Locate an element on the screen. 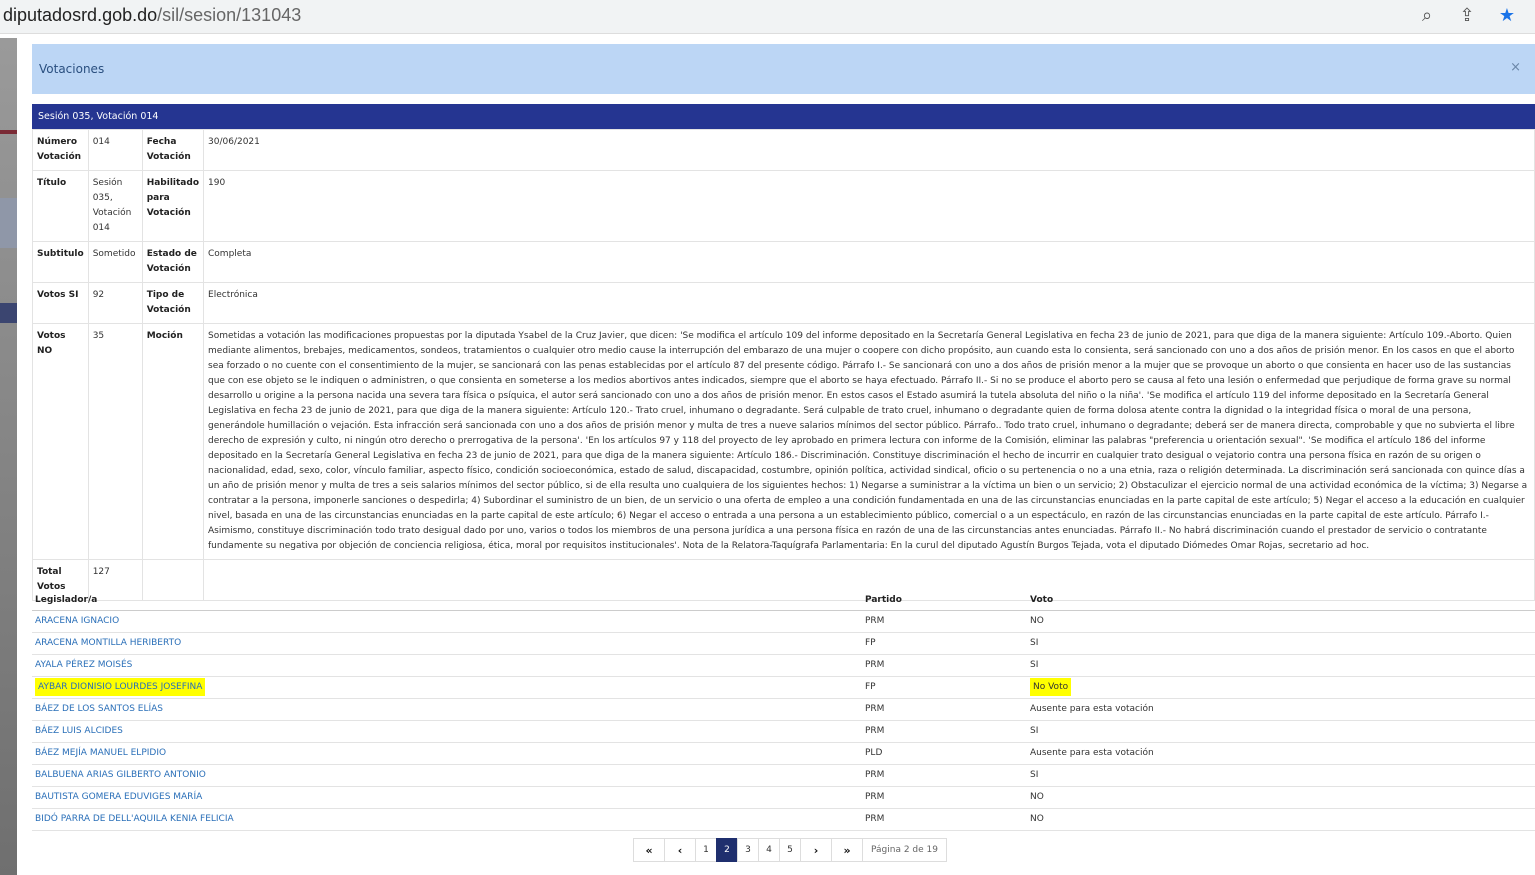 This screenshot has height=875, width=1535. label: Número Votación is located at coordinates (60, 150).